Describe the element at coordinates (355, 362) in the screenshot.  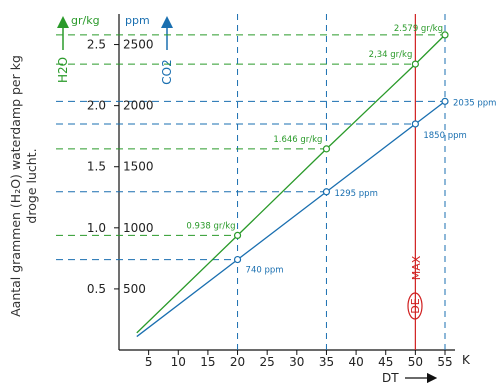
I see `x-tick-label: 40` at that location.